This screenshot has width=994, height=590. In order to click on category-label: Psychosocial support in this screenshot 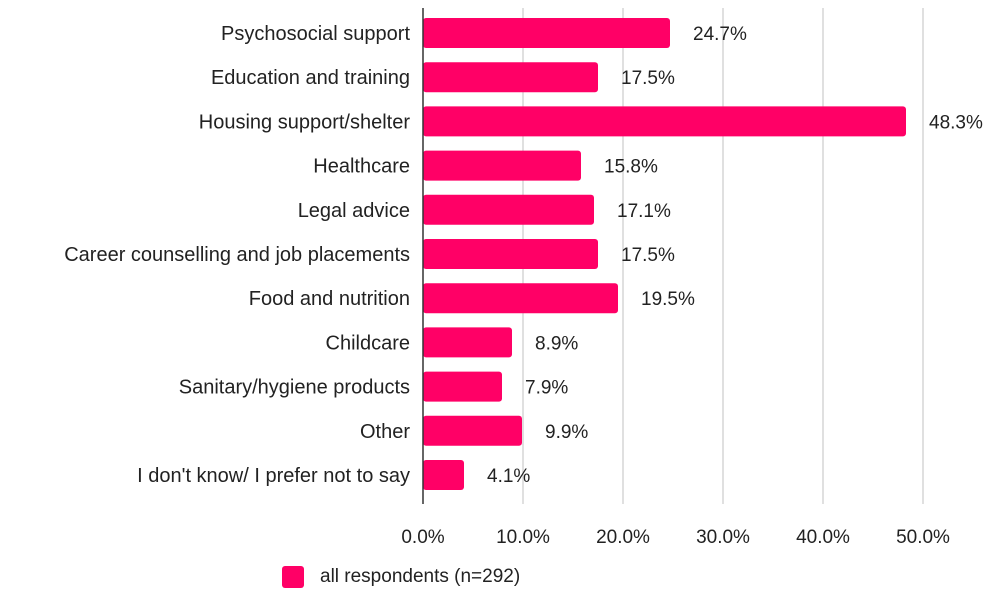, I will do `click(315, 34)`.